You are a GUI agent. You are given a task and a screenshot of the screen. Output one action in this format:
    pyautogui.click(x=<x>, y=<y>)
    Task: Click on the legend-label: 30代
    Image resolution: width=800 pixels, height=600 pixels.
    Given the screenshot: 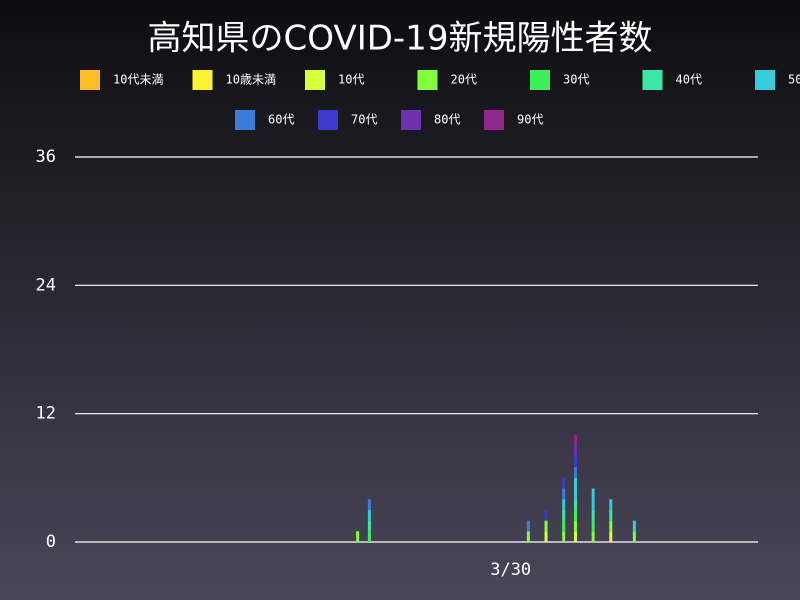 What is the action you would take?
    pyautogui.click(x=576, y=80)
    